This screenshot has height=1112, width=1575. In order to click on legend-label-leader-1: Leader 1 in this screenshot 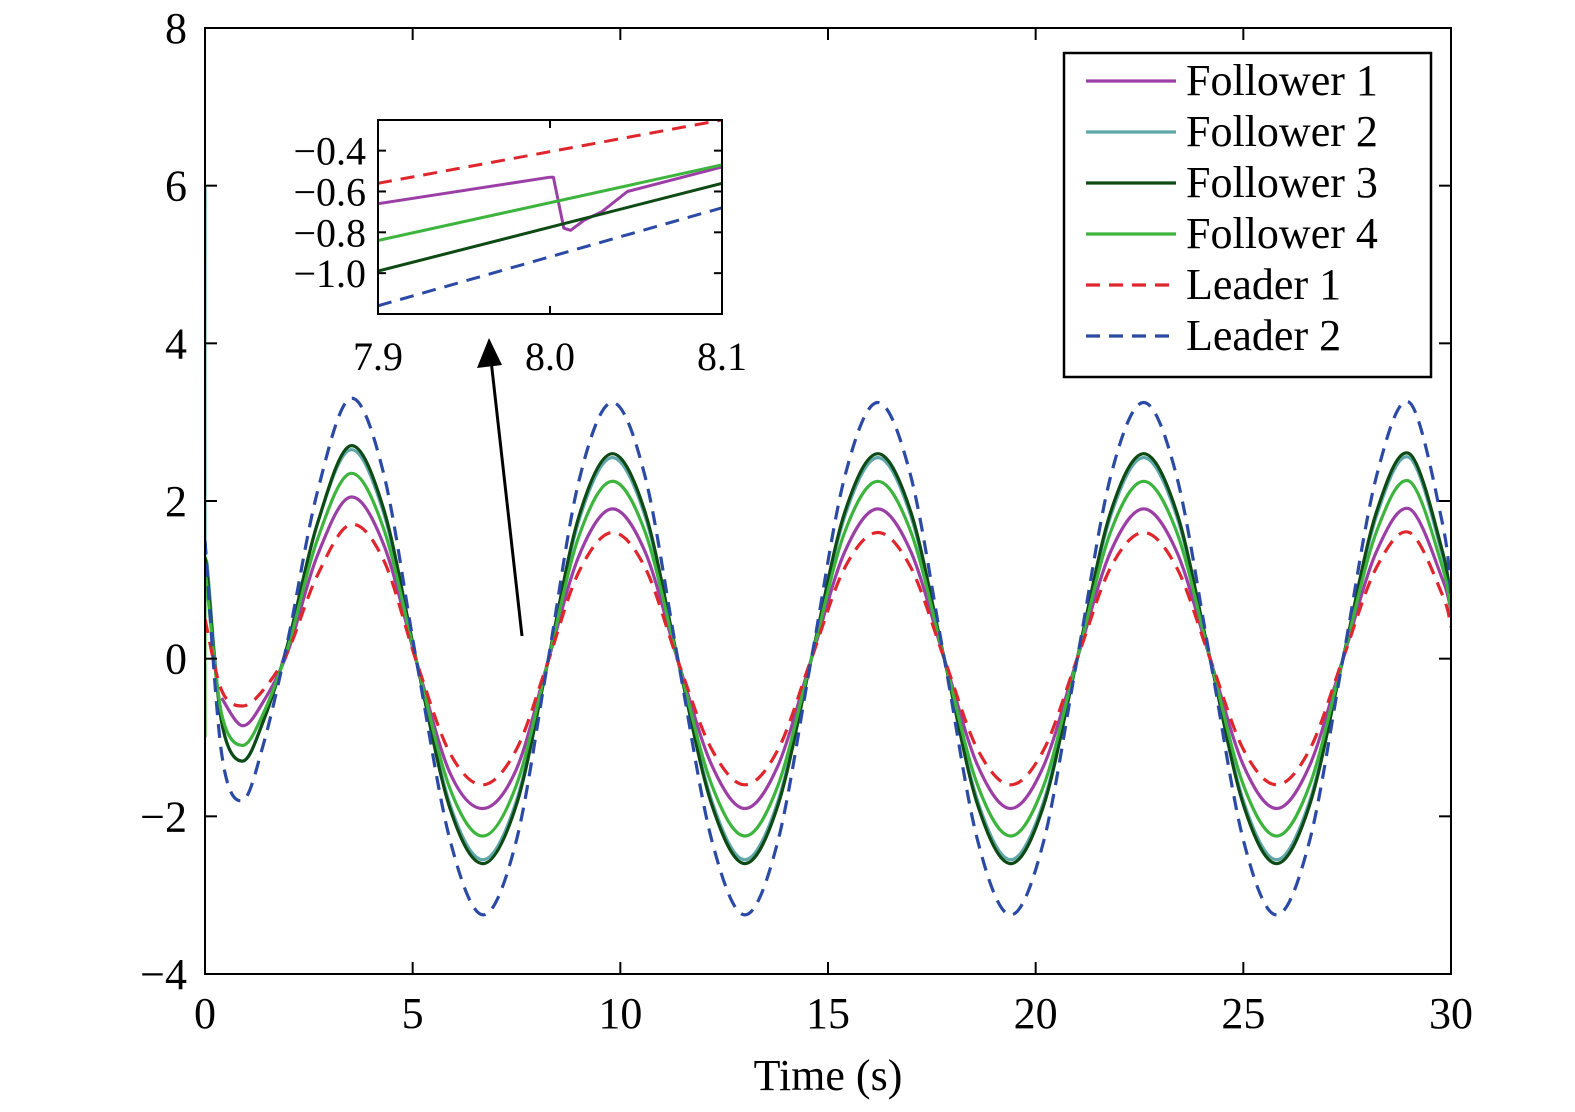, I will do `click(1263, 284)`.